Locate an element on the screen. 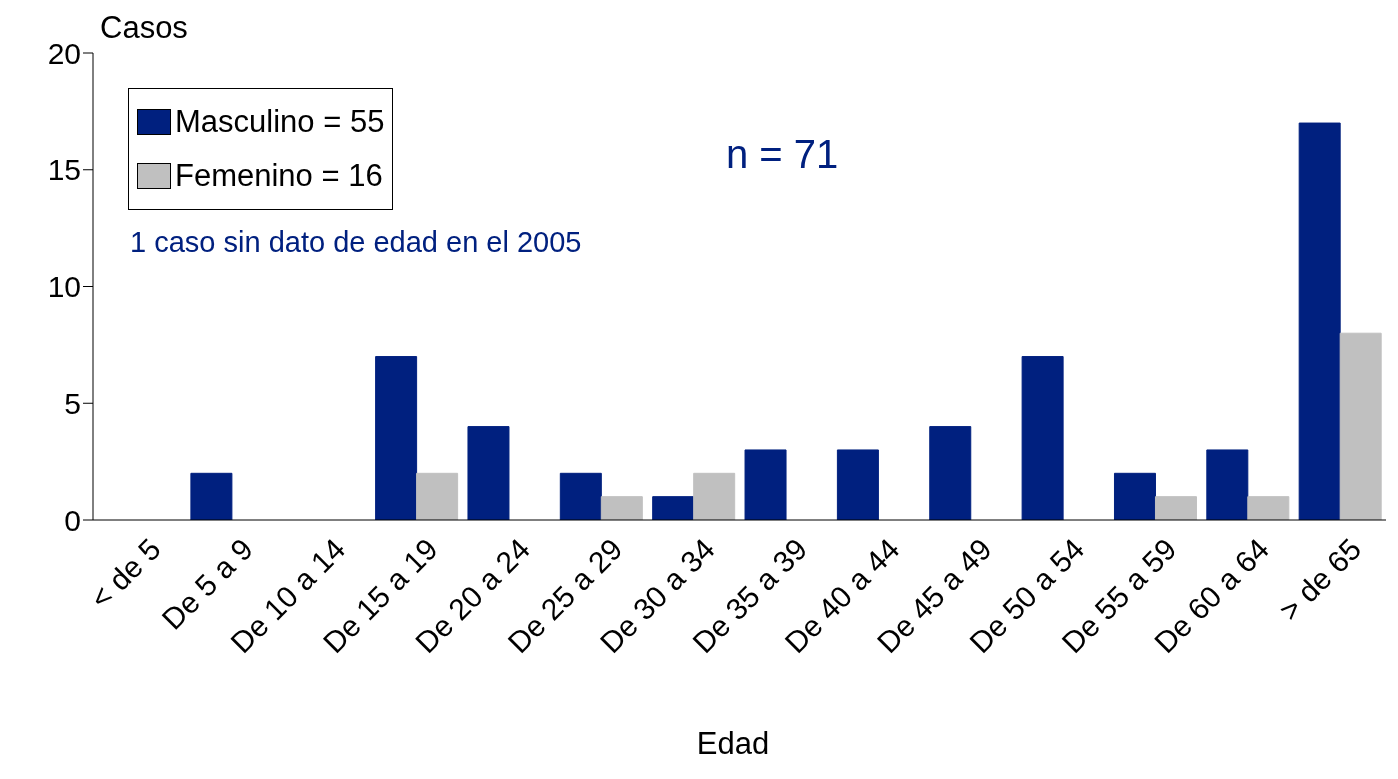  legend-label: Masculino = 55 is located at coordinates (280, 122).